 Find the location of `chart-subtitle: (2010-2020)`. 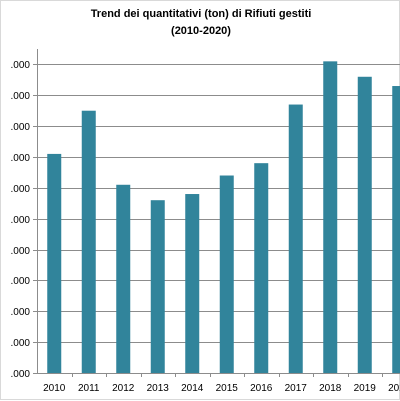

chart-subtitle: (2010-2020) is located at coordinates (201, 31).